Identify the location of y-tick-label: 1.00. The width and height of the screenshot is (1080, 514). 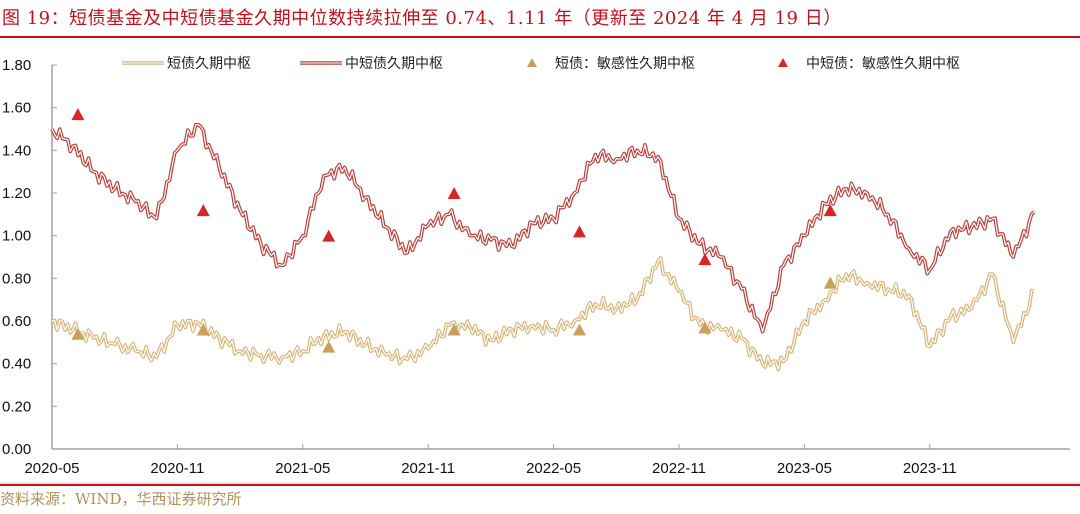
(16, 236).